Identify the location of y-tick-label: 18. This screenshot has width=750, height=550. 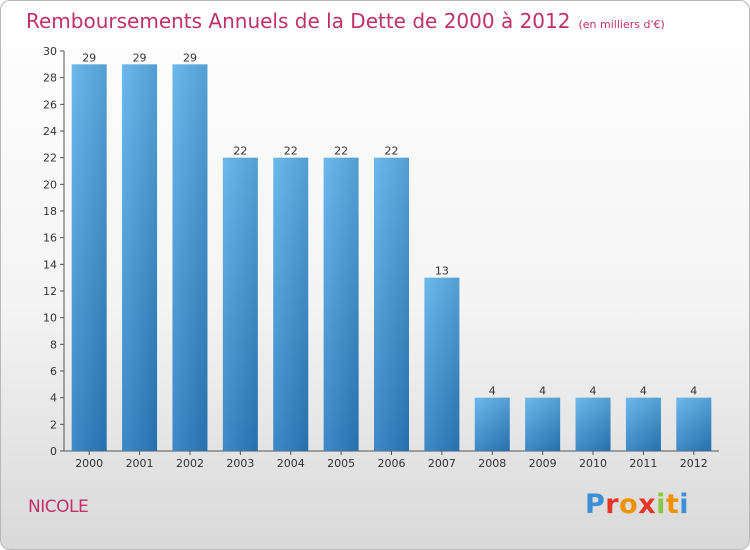
(50, 211).